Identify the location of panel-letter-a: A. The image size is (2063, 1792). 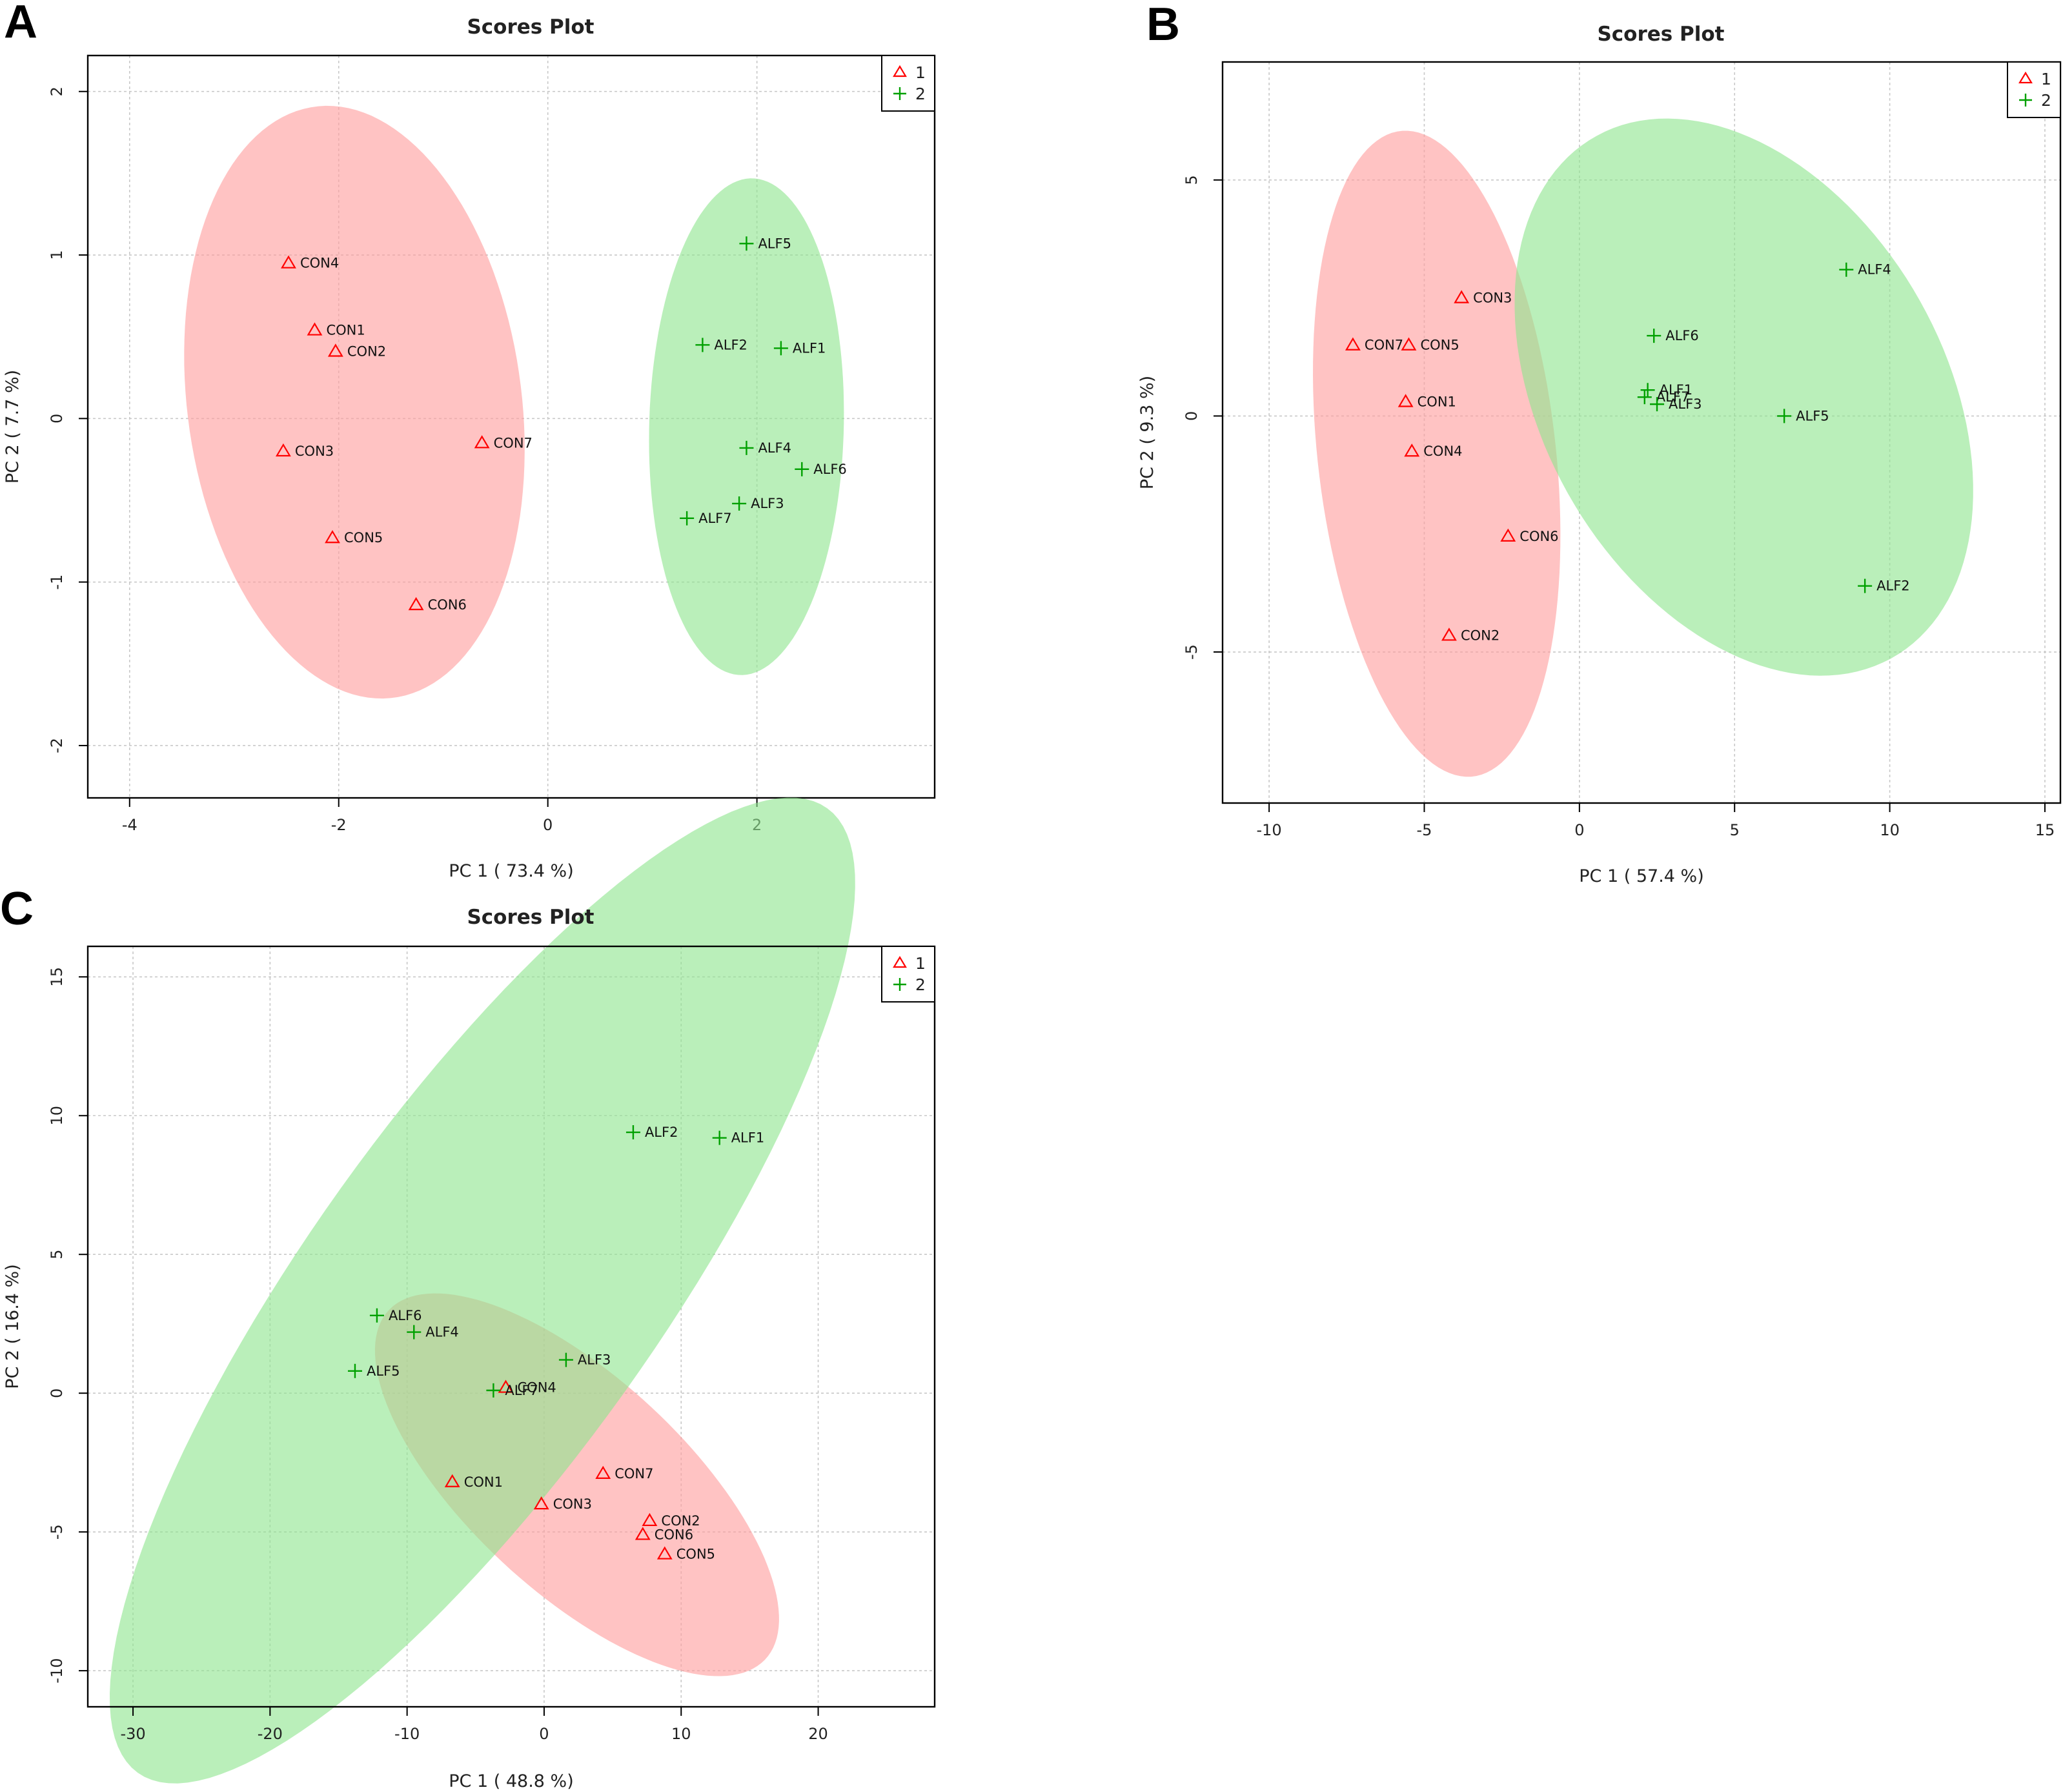
(21, 24).